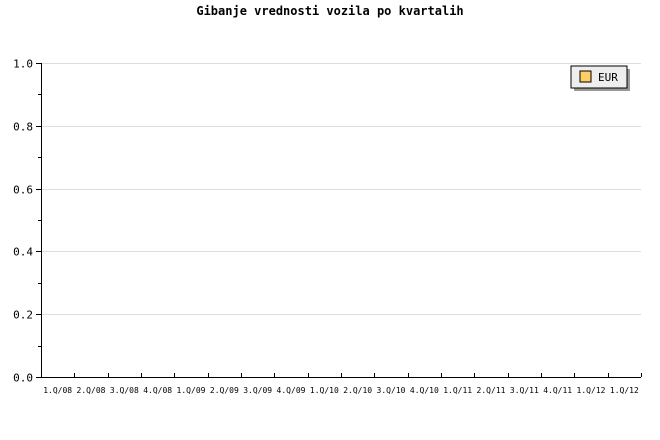 The image size is (660, 440). I want to click on x-tick-label: 3.Q/08, so click(124, 390).